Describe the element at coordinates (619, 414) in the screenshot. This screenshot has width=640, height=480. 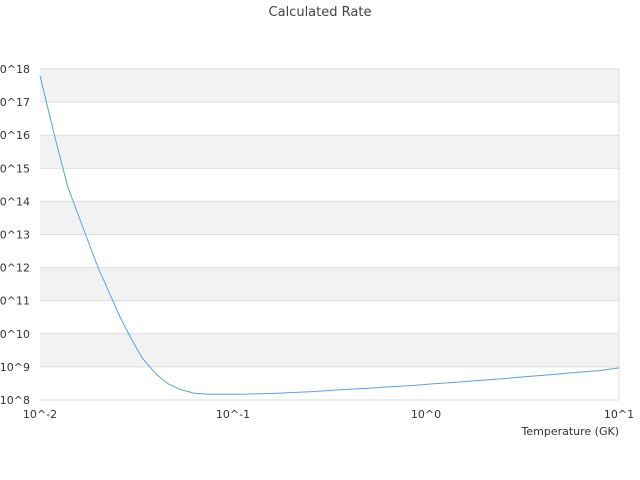
I see `x-tick-label: 10^1` at that location.